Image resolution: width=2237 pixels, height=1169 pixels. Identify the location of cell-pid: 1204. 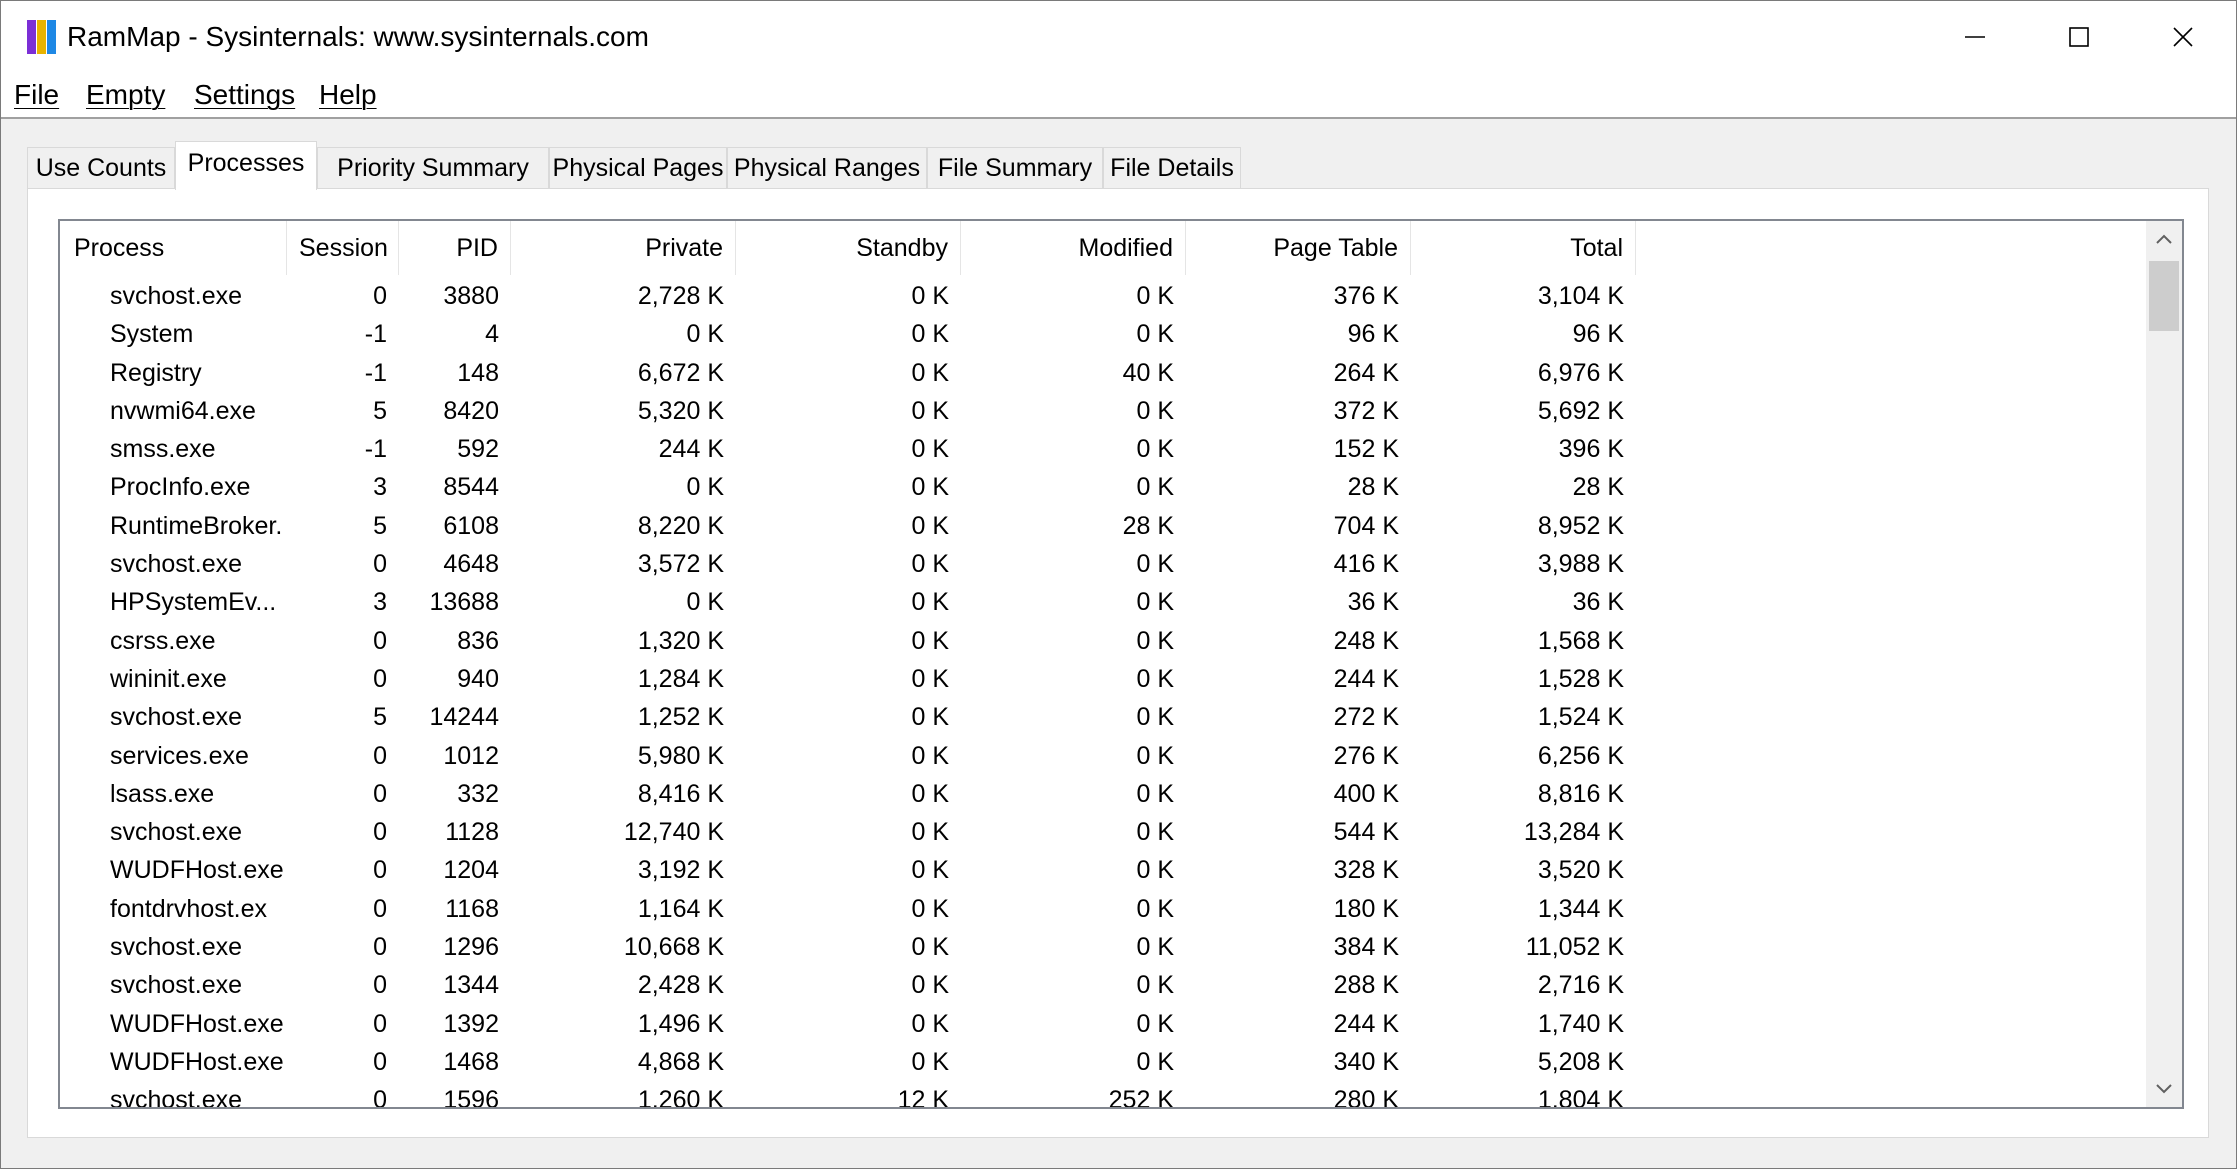
(471, 870).